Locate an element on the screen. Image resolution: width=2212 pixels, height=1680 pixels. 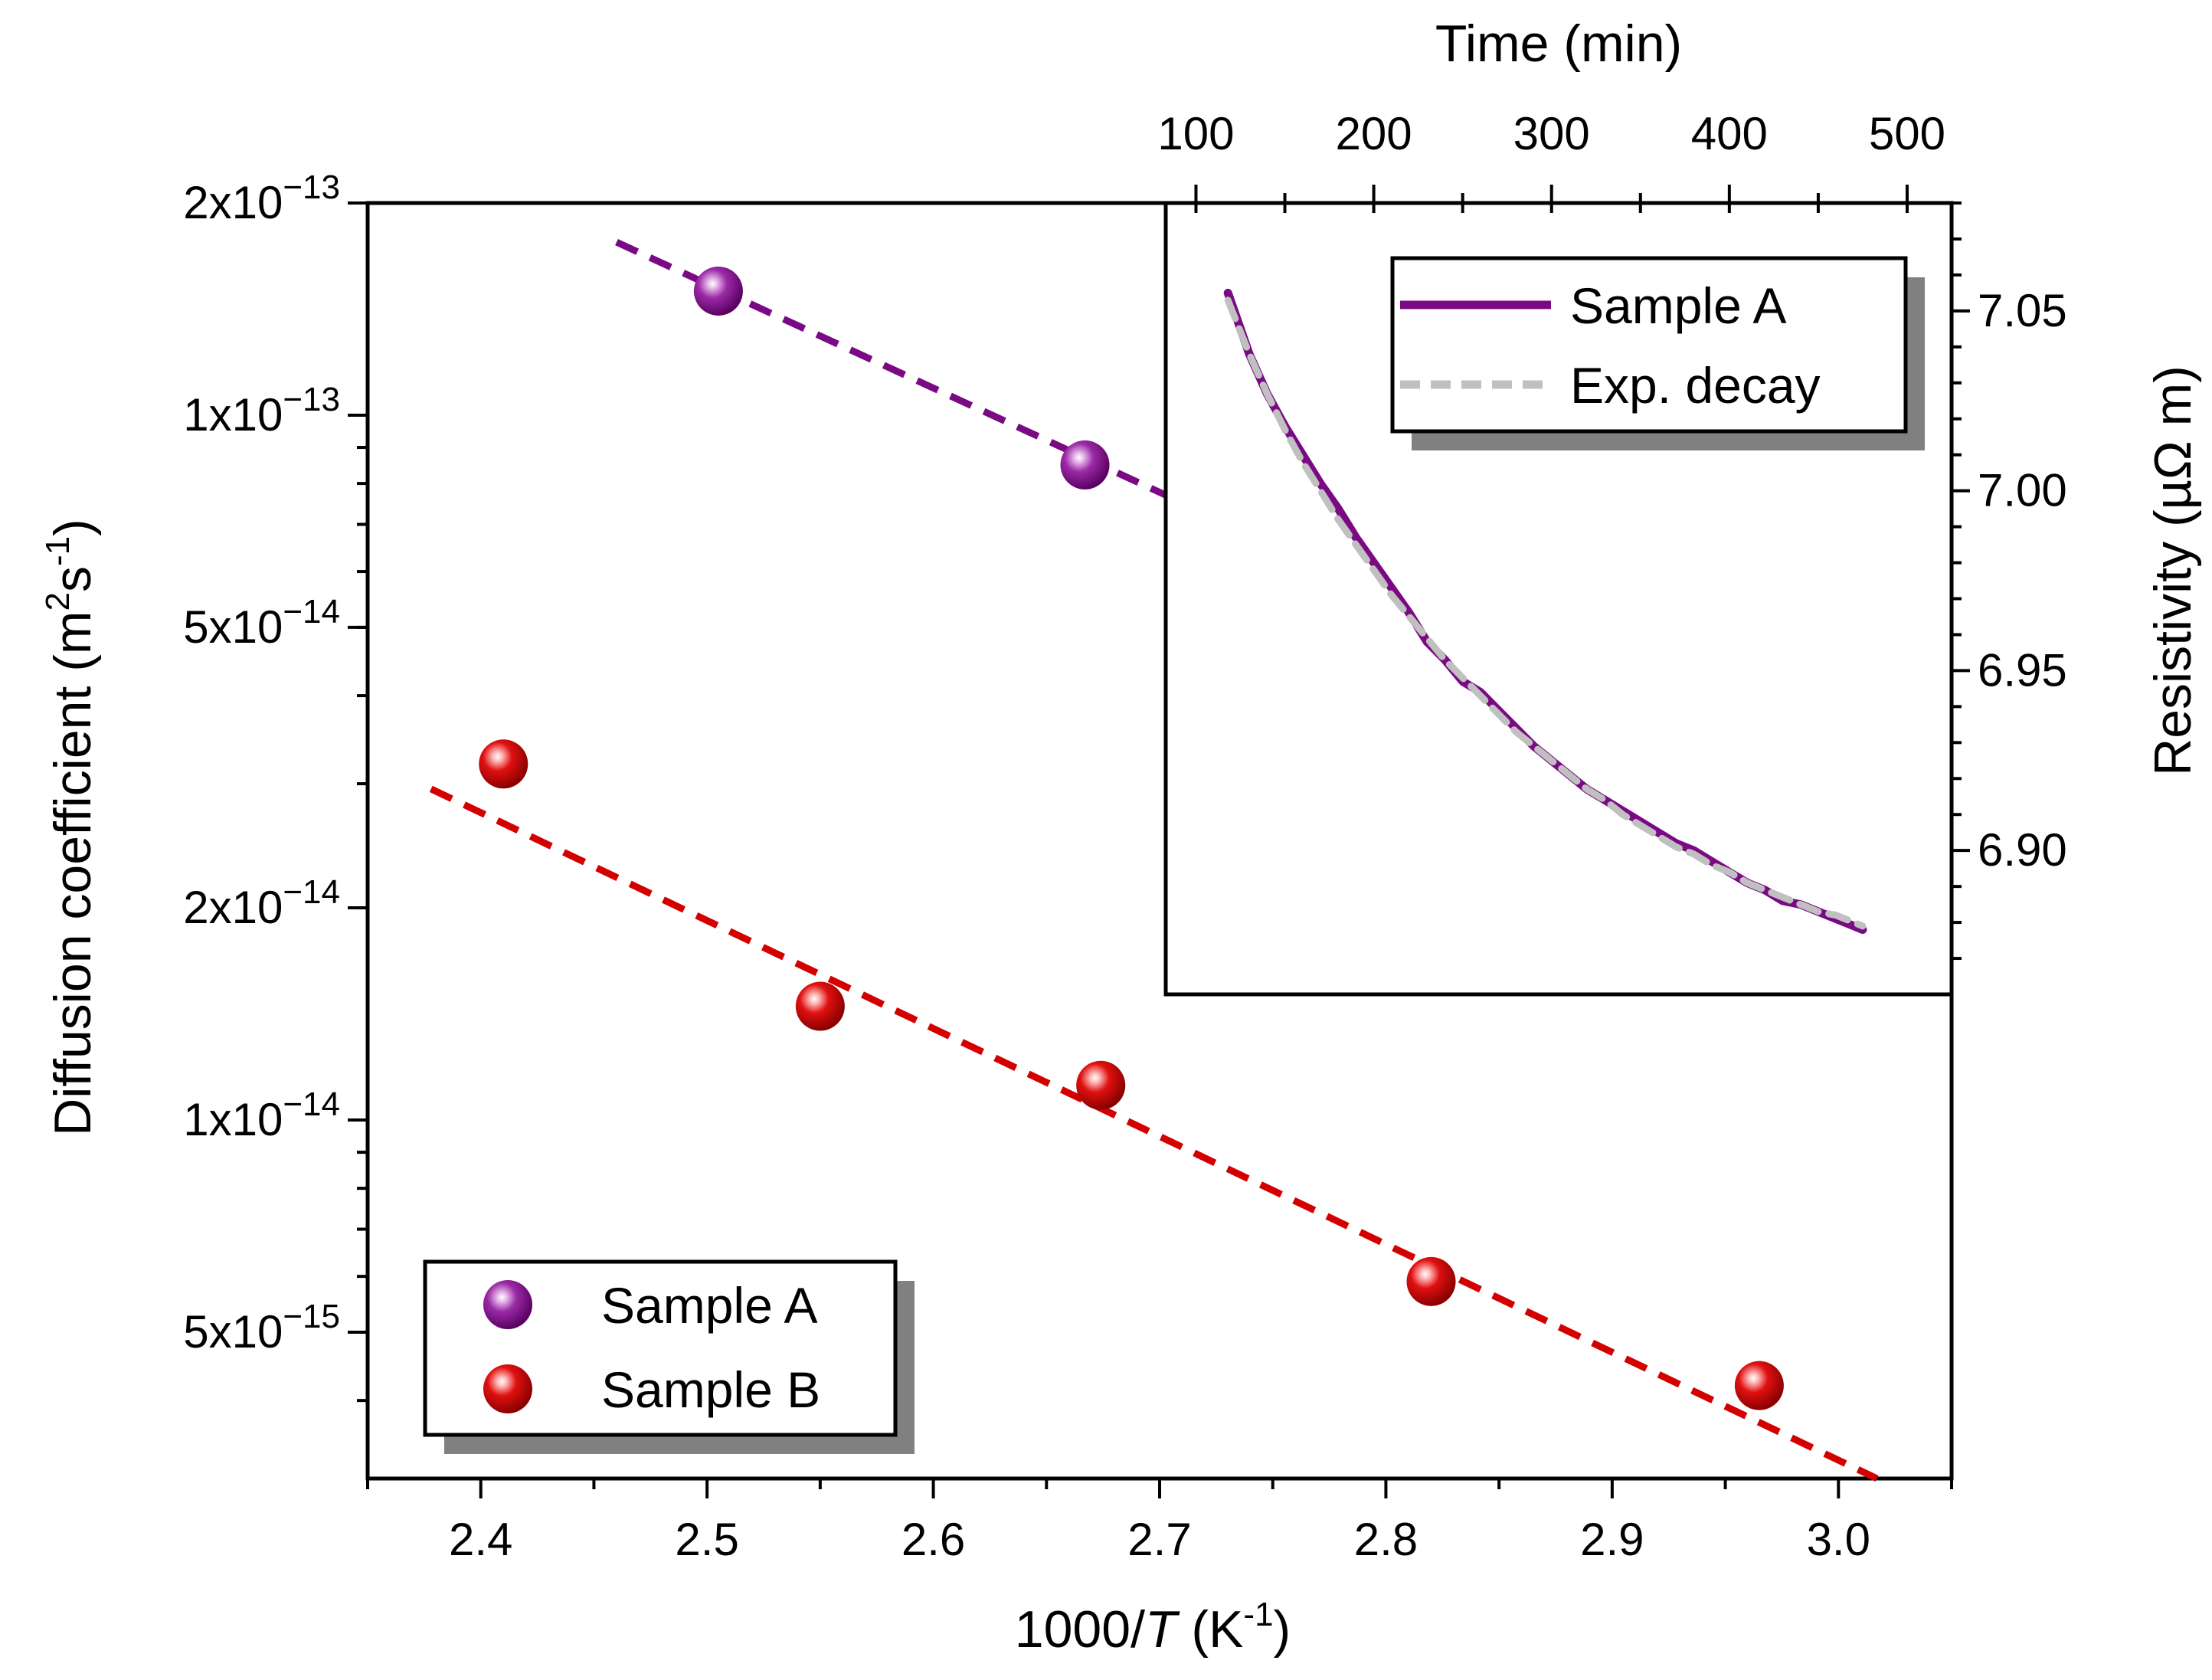
inset-line-exp-decay is located at coordinates (1546, 613).